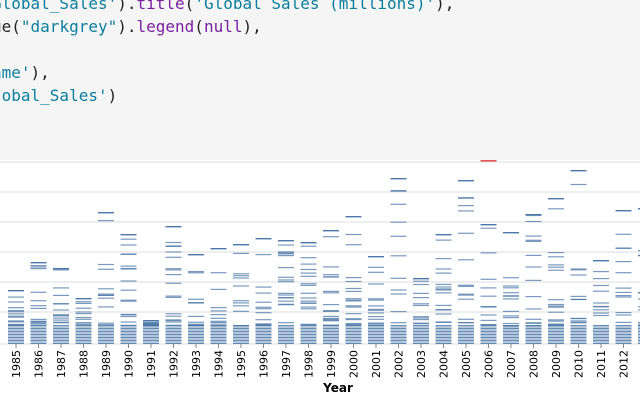 This screenshot has width=640, height=400. What do you see at coordinates (151, 349) in the screenshot?
I see `year-column: 1991` at bounding box center [151, 349].